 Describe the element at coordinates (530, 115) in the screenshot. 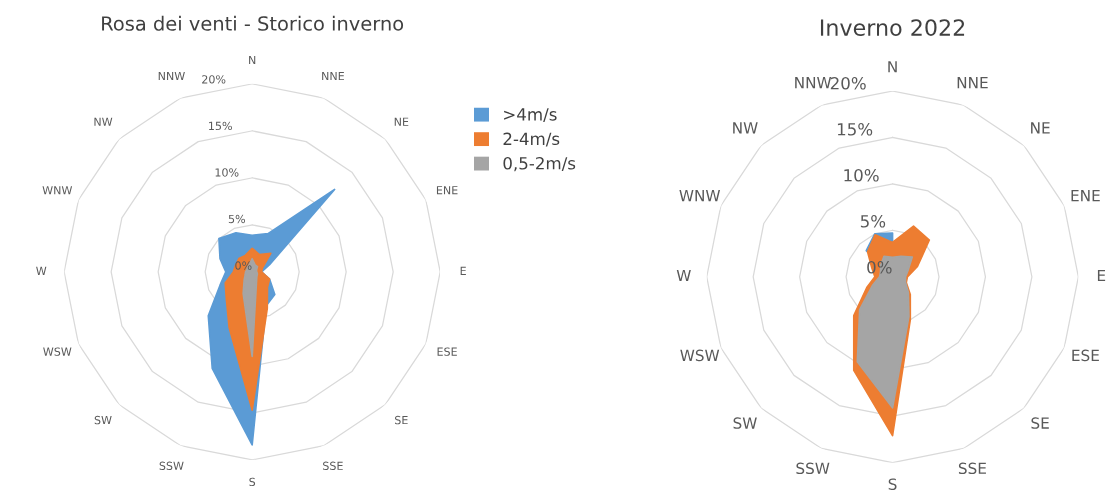

I see `legend-label: >4m/s` at that location.